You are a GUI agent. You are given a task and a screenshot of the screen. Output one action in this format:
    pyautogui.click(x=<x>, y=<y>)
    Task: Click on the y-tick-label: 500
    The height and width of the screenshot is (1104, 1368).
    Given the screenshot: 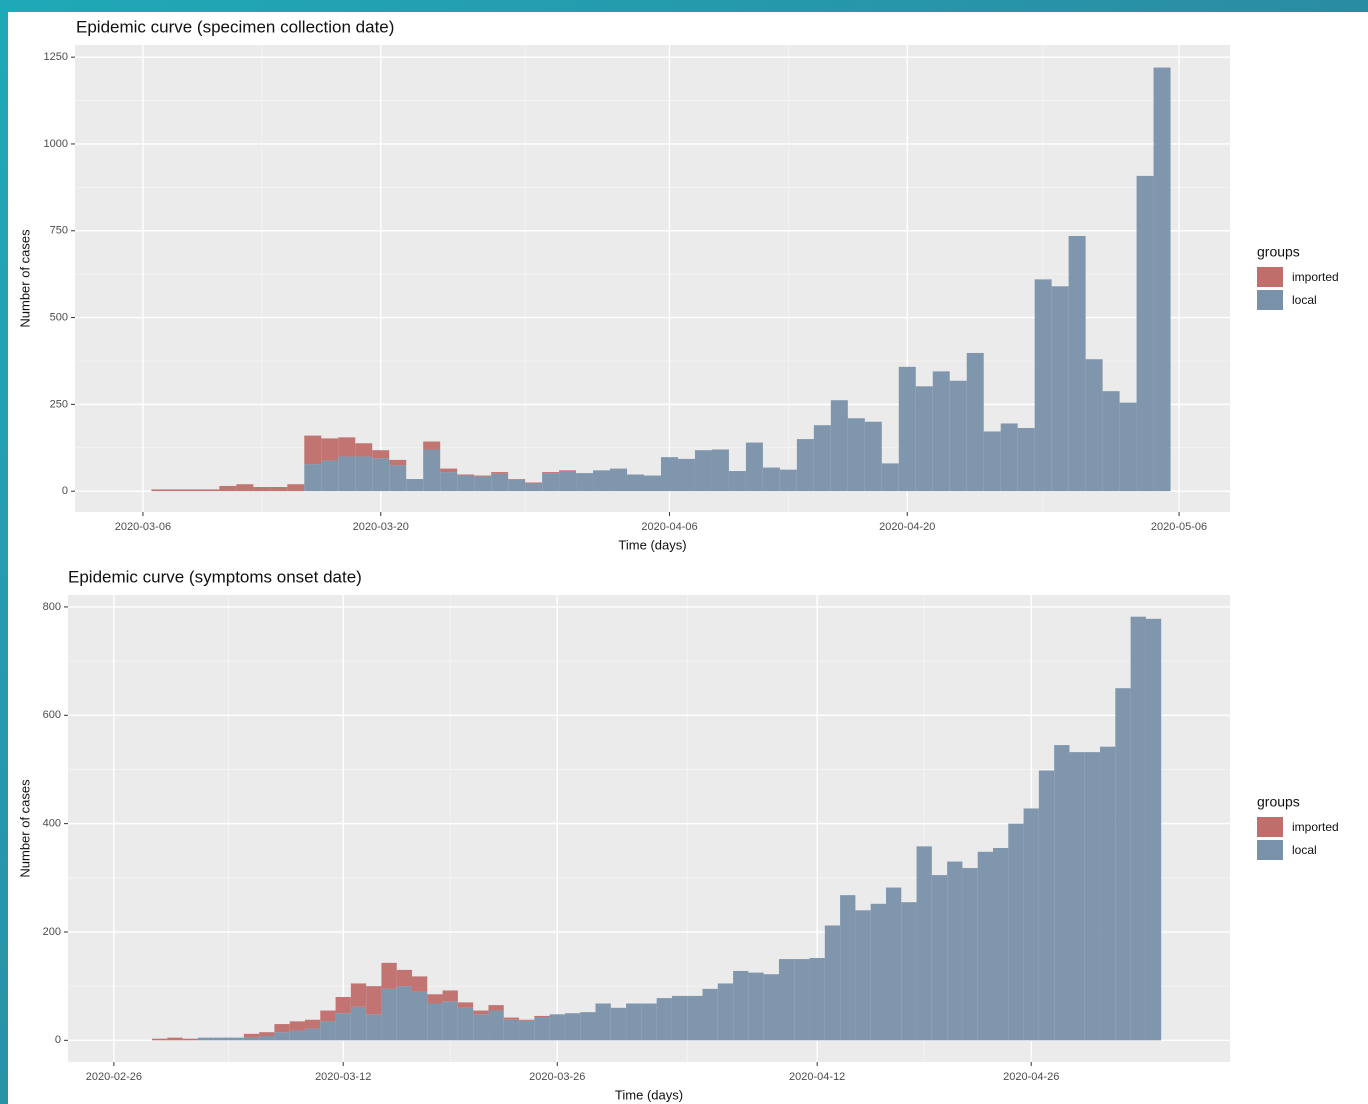 What is the action you would take?
    pyautogui.click(x=59, y=317)
    